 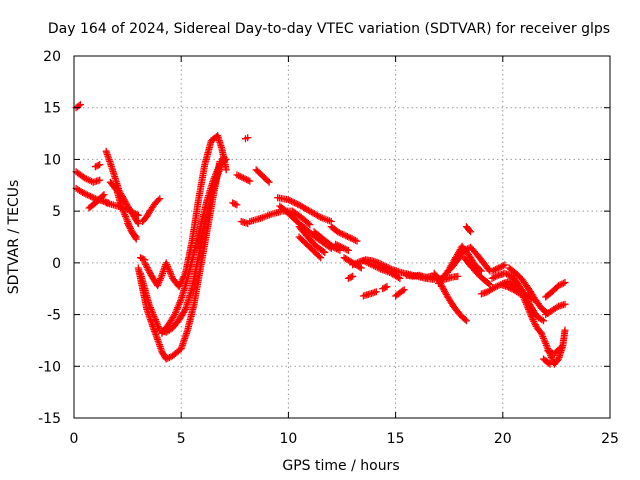 I want to click on series-arc-ag, so click(x=369, y=294).